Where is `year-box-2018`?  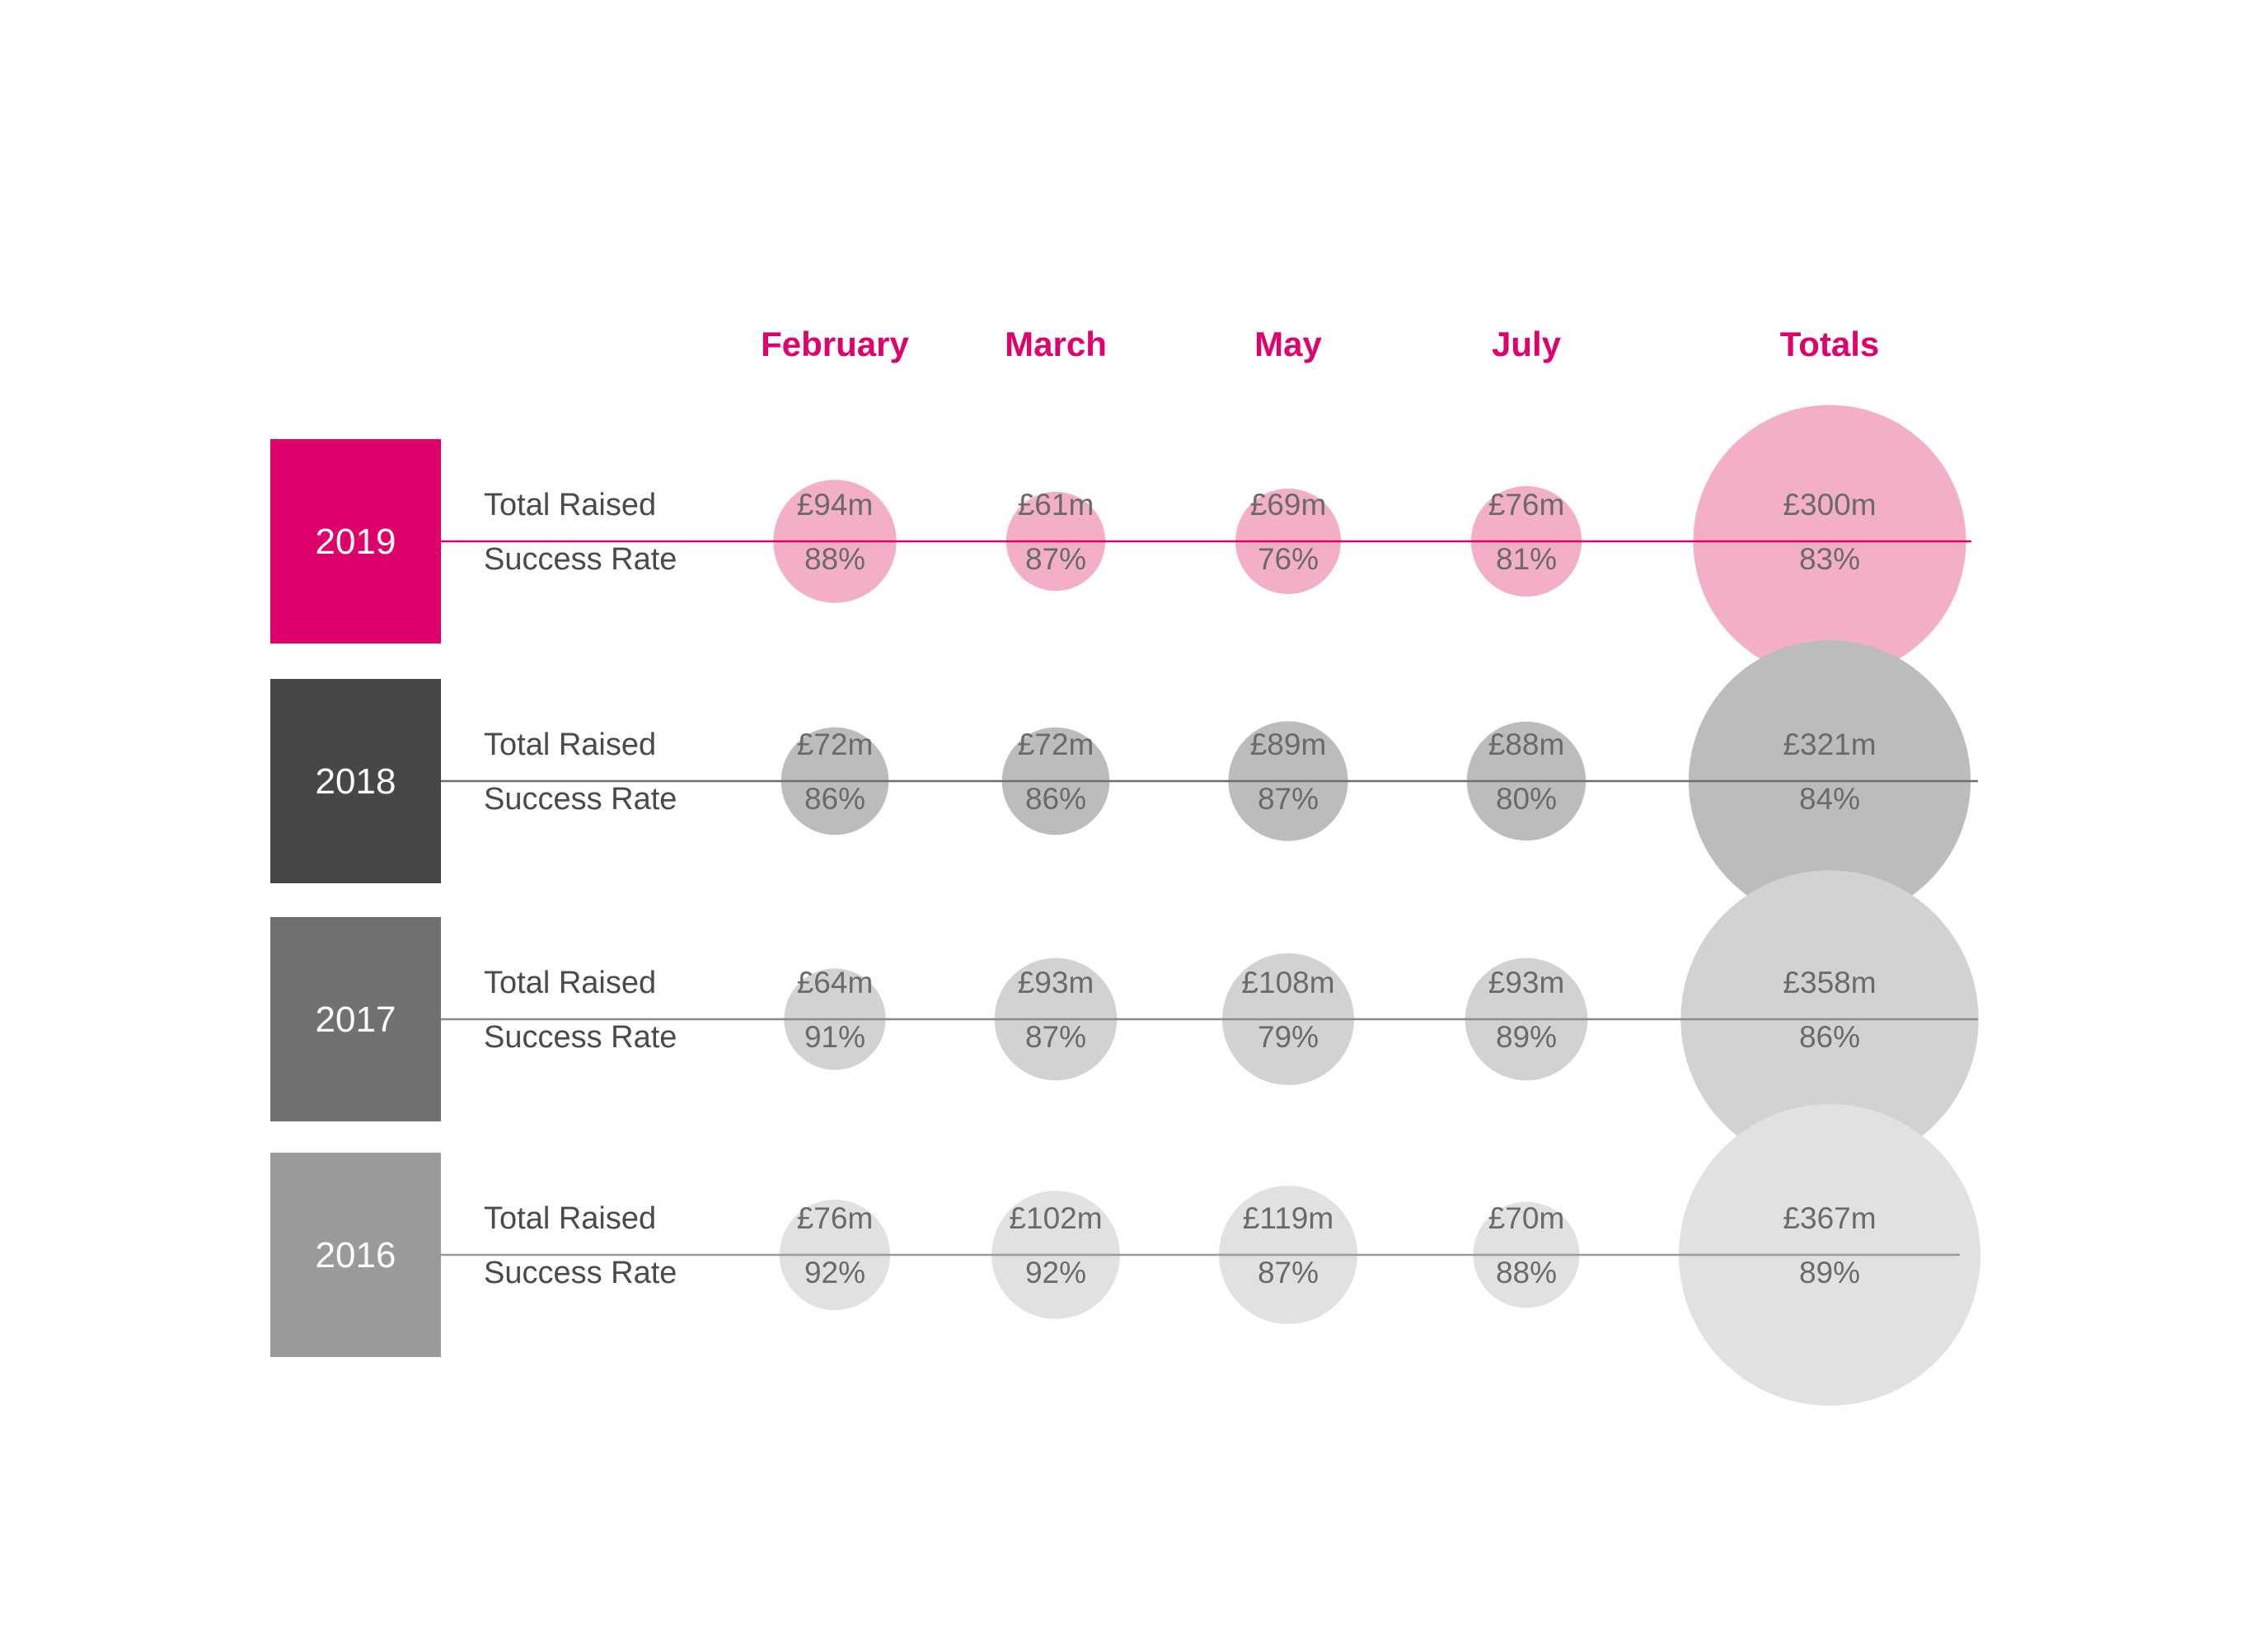 year-box-2018 is located at coordinates (355, 781).